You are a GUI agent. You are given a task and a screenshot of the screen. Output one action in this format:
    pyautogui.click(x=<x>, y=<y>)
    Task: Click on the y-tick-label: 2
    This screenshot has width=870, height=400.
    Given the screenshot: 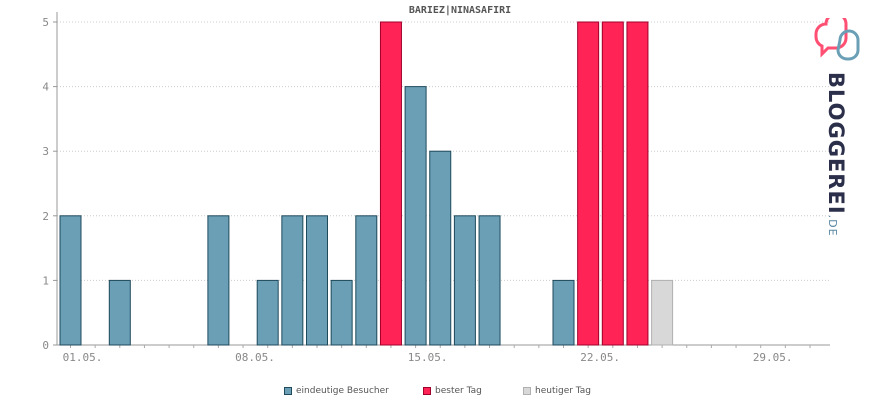 What is the action you would take?
    pyautogui.click(x=45, y=216)
    